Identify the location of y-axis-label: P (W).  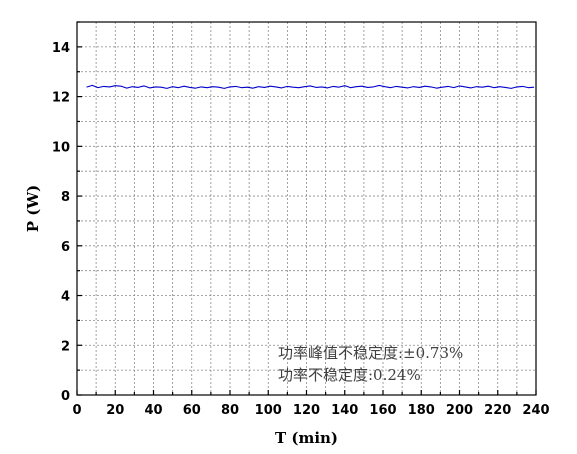
(33, 209).